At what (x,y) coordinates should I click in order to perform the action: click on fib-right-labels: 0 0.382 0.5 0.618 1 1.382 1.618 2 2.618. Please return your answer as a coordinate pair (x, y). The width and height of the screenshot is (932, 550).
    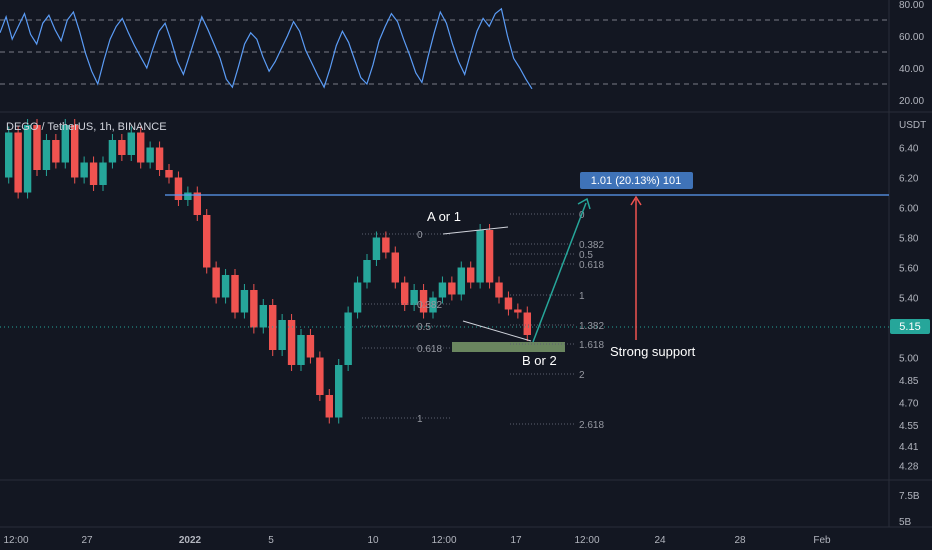
    Looking at the image, I should click on (591, 320).